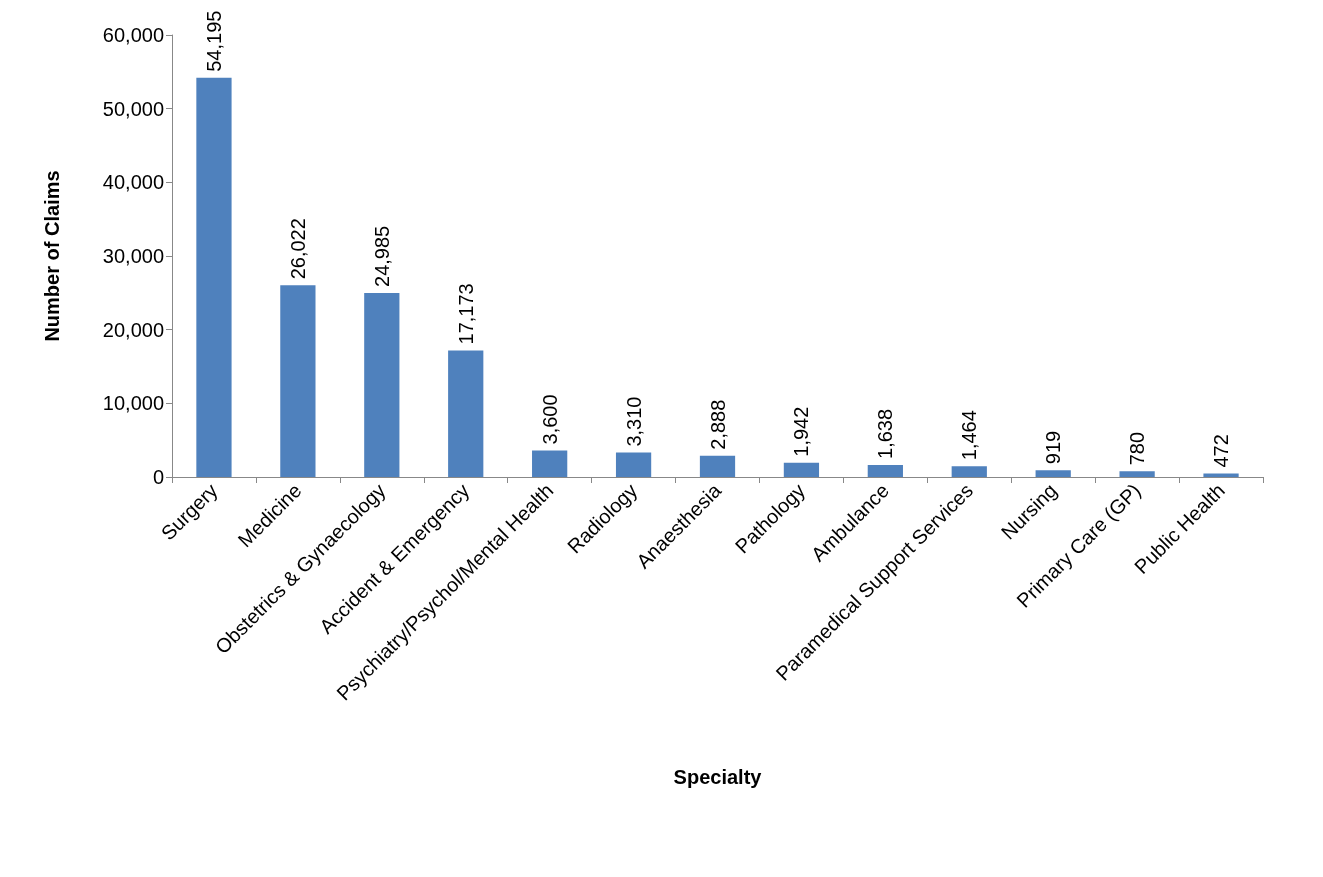 This screenshot has height=877, width=1323. Describe the element at coordinates (549, 419) in the screenshot. I see `data-label: 3,600` at that location.